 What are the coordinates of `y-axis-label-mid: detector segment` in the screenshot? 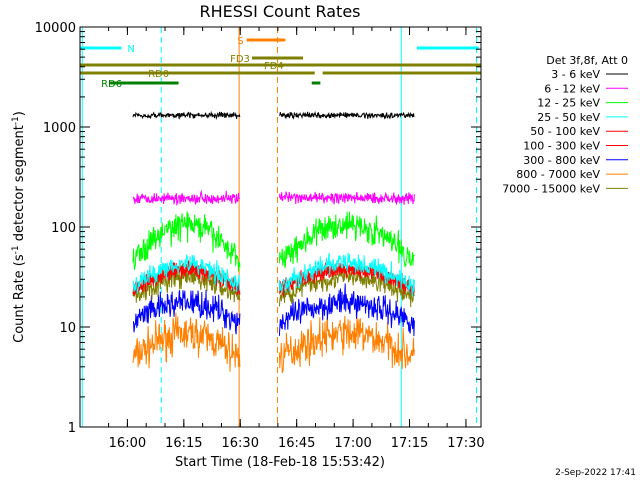 It's located at (19, 185).